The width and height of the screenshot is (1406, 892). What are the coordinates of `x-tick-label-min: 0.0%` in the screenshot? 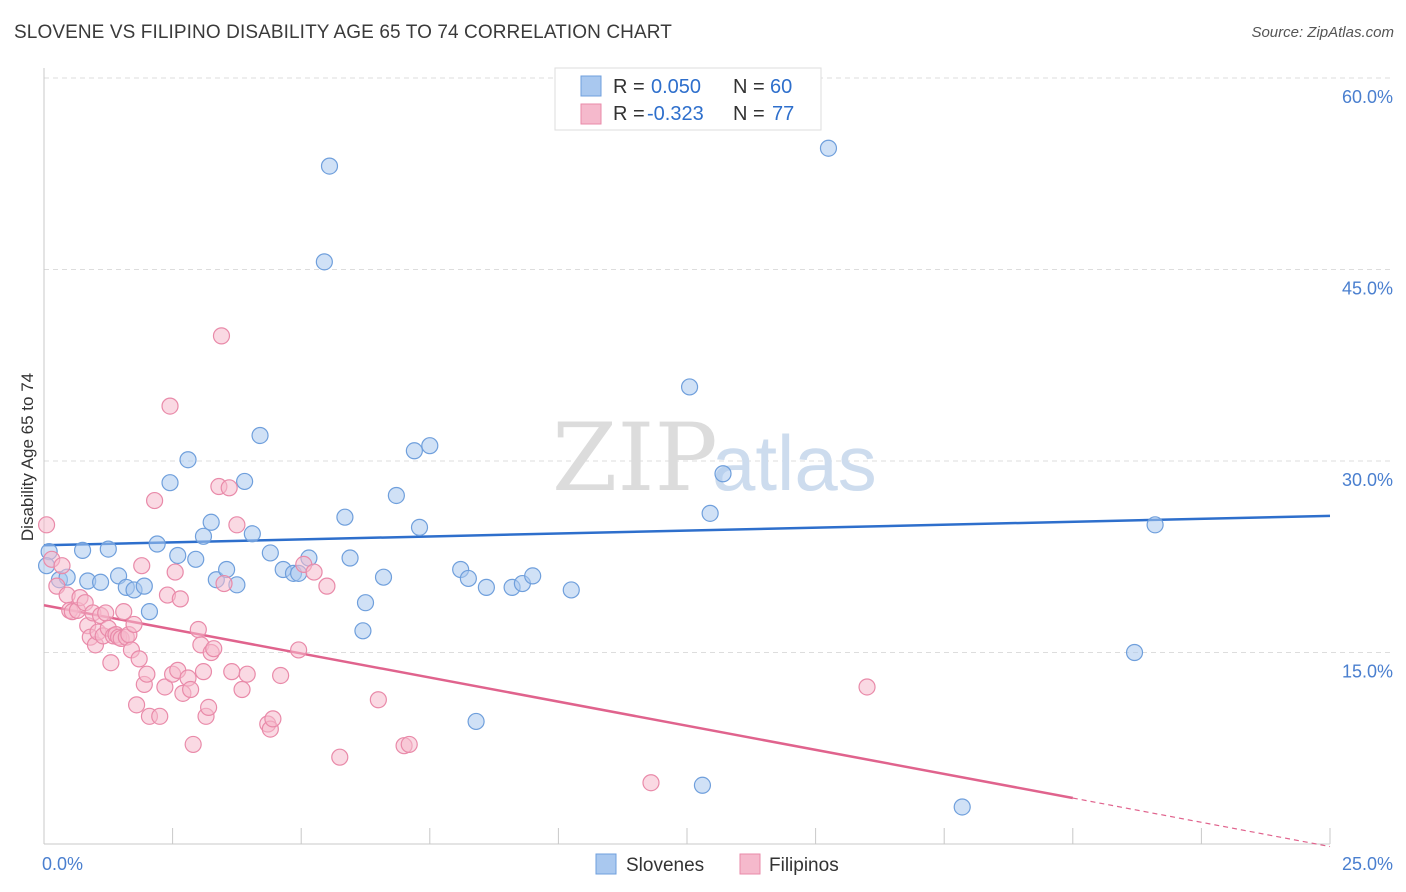 It's located at (62, 864).